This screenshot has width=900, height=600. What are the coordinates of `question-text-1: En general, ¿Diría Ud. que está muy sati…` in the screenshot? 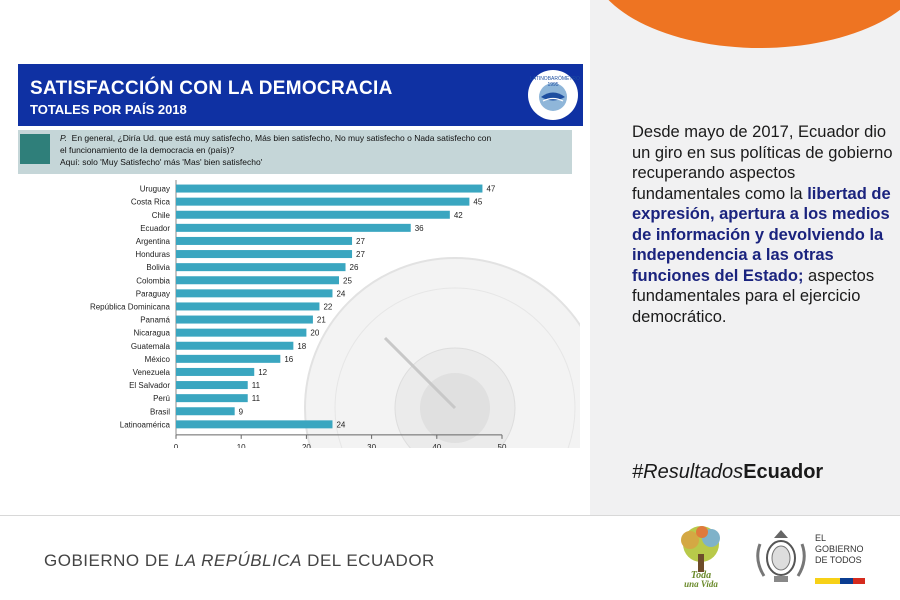 It's located at (281, 138).